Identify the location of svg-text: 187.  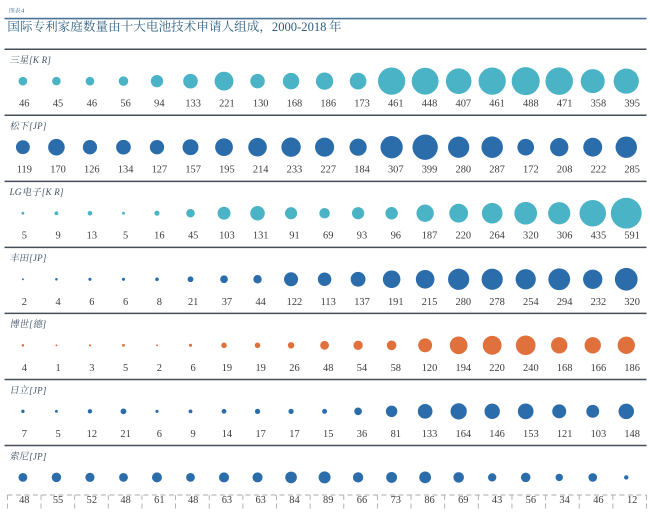
(430, 236).